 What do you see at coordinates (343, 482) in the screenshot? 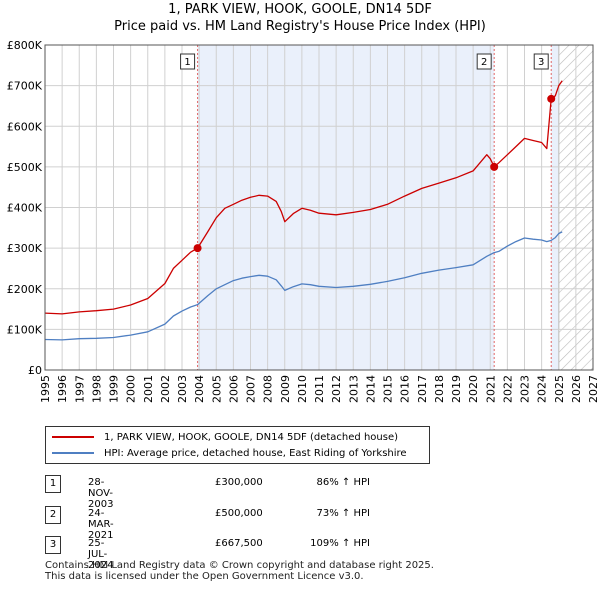
I see `transaction-hpi: 86% ↑ HPI` at bounding box center [343, 482].